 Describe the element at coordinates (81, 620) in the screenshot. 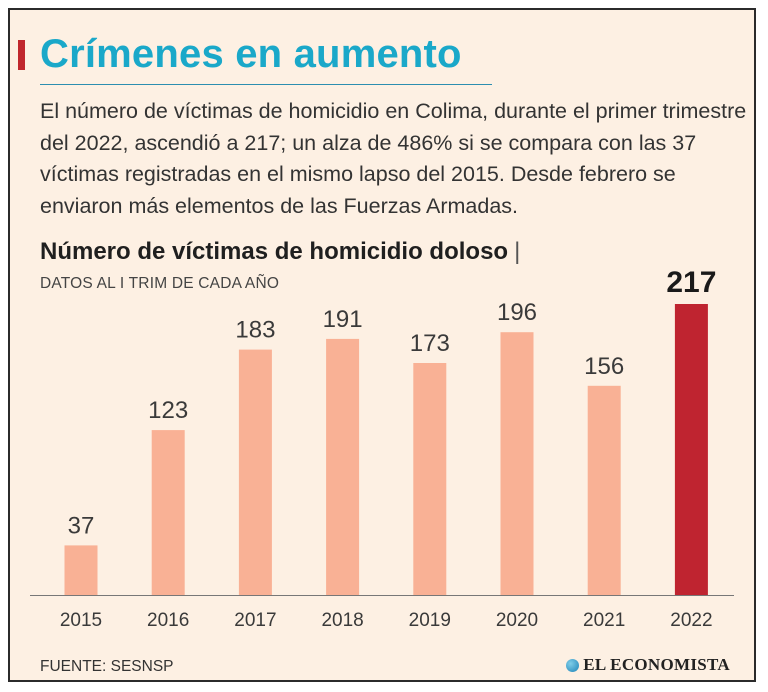

I see `x-tick-label-2015: 2015` at that location.